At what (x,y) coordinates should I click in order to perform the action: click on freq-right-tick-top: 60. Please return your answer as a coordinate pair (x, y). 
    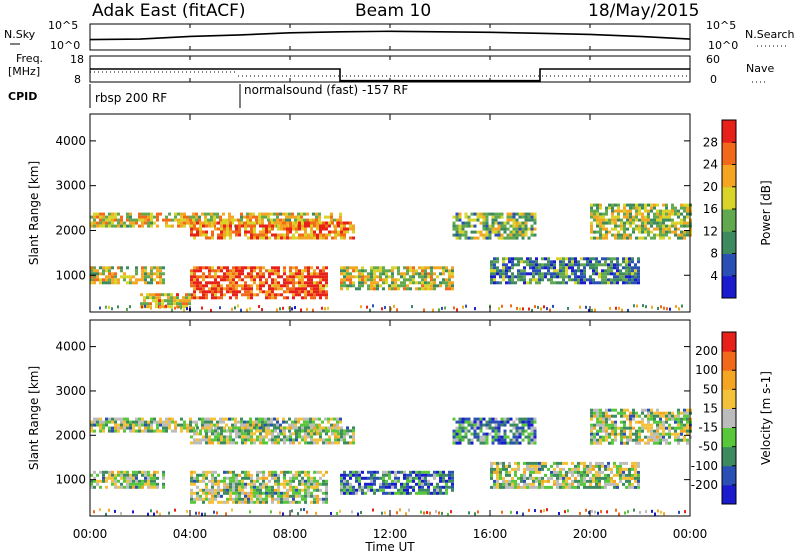
    Looking at the image, I should click on (713, 59).